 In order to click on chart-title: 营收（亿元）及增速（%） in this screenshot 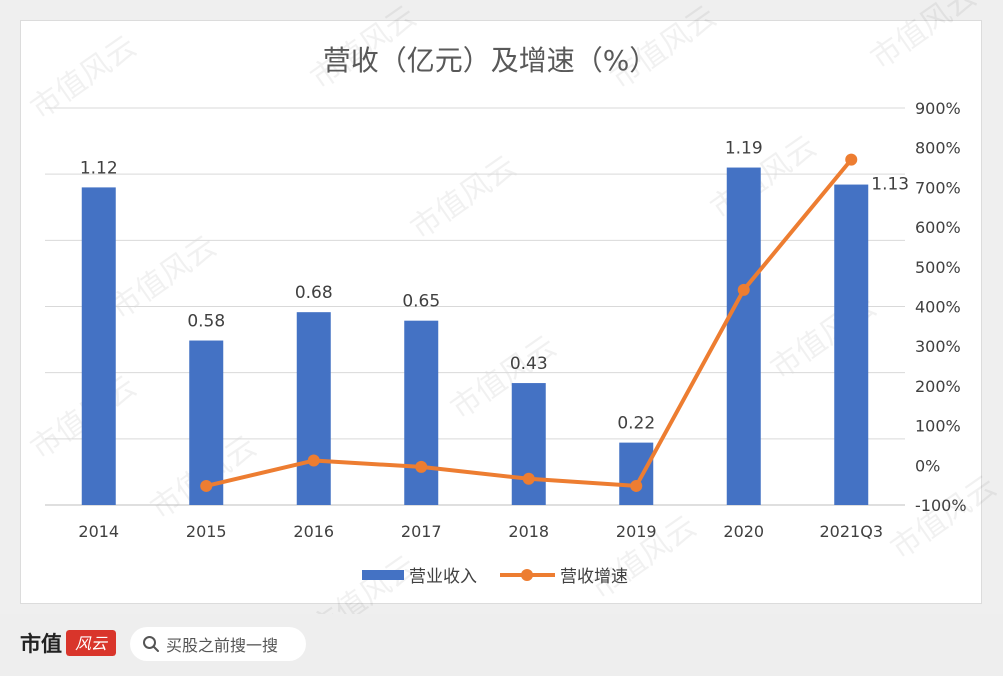, I will do `click(490, 60)`.